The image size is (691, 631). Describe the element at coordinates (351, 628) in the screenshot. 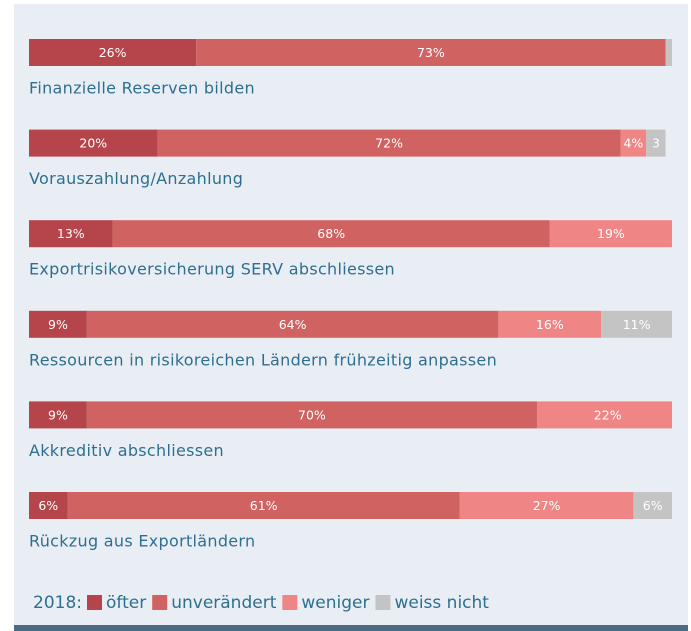

I see `bottom-strip` at that location.